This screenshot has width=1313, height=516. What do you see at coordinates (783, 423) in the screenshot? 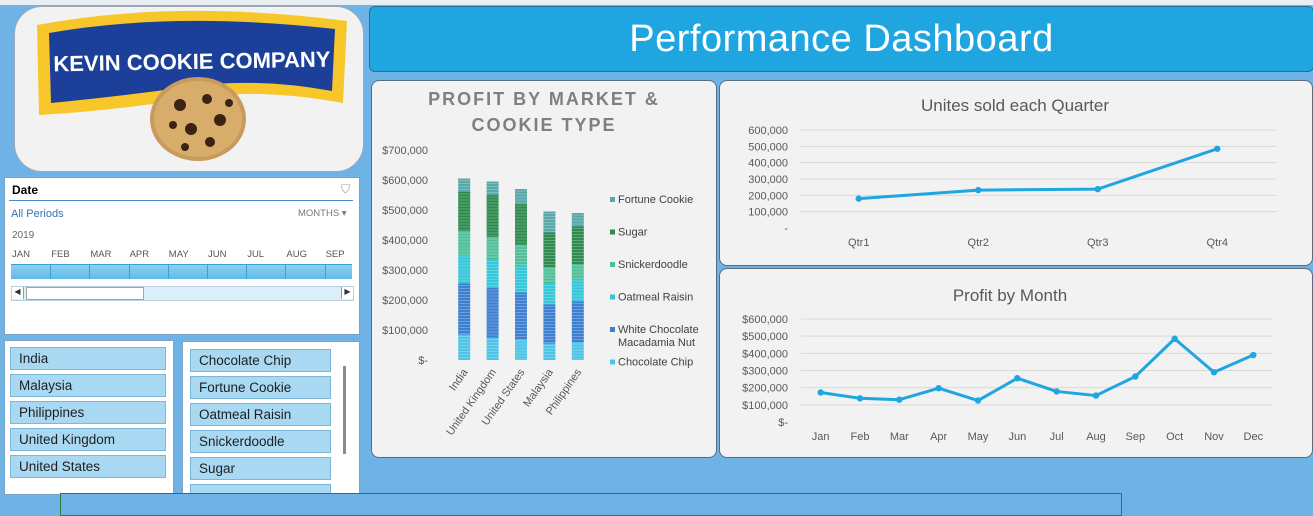
I see `y-tick-label: $-` at bounding box center [783, 423].